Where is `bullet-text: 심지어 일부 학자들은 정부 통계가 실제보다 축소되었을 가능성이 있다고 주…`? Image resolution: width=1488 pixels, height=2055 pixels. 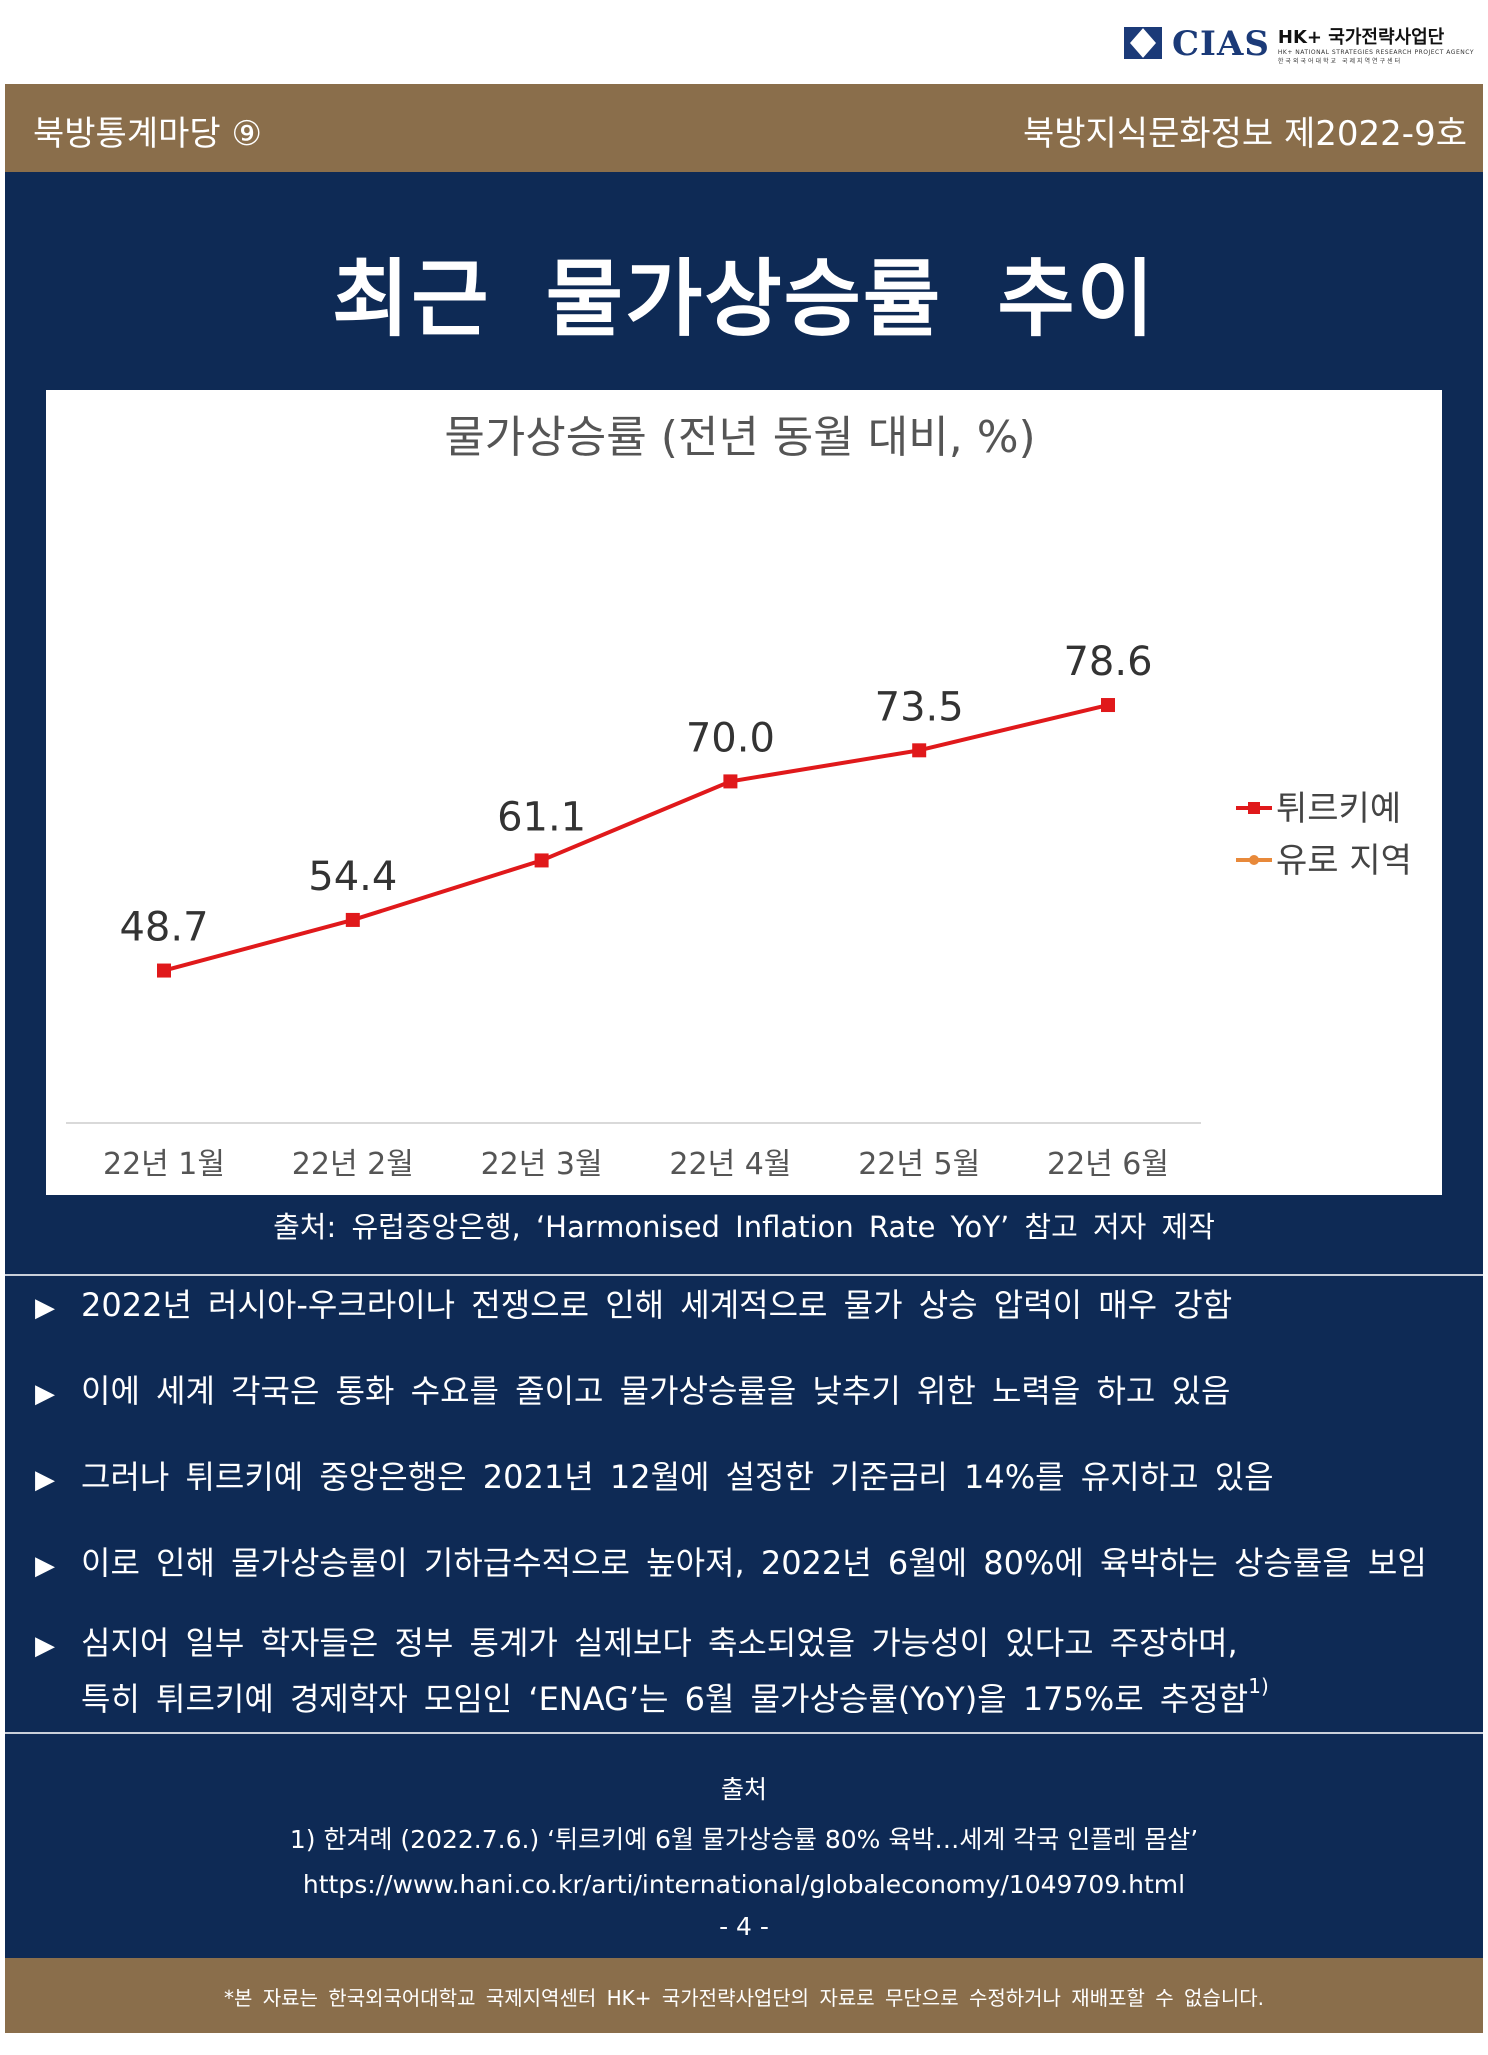
bullet-text: 심지어 일부 학자들은 정부 통계가 실제보다 축소되었을 가능성이 있다고 주… is located at coordinates (659, 1643).